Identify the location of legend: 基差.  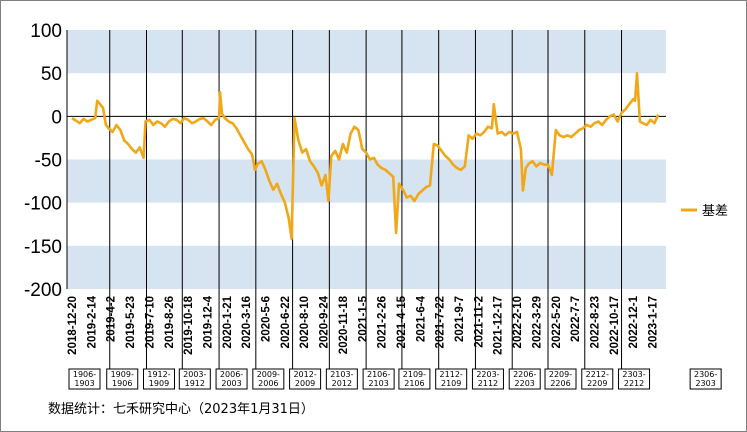
(704, 211).